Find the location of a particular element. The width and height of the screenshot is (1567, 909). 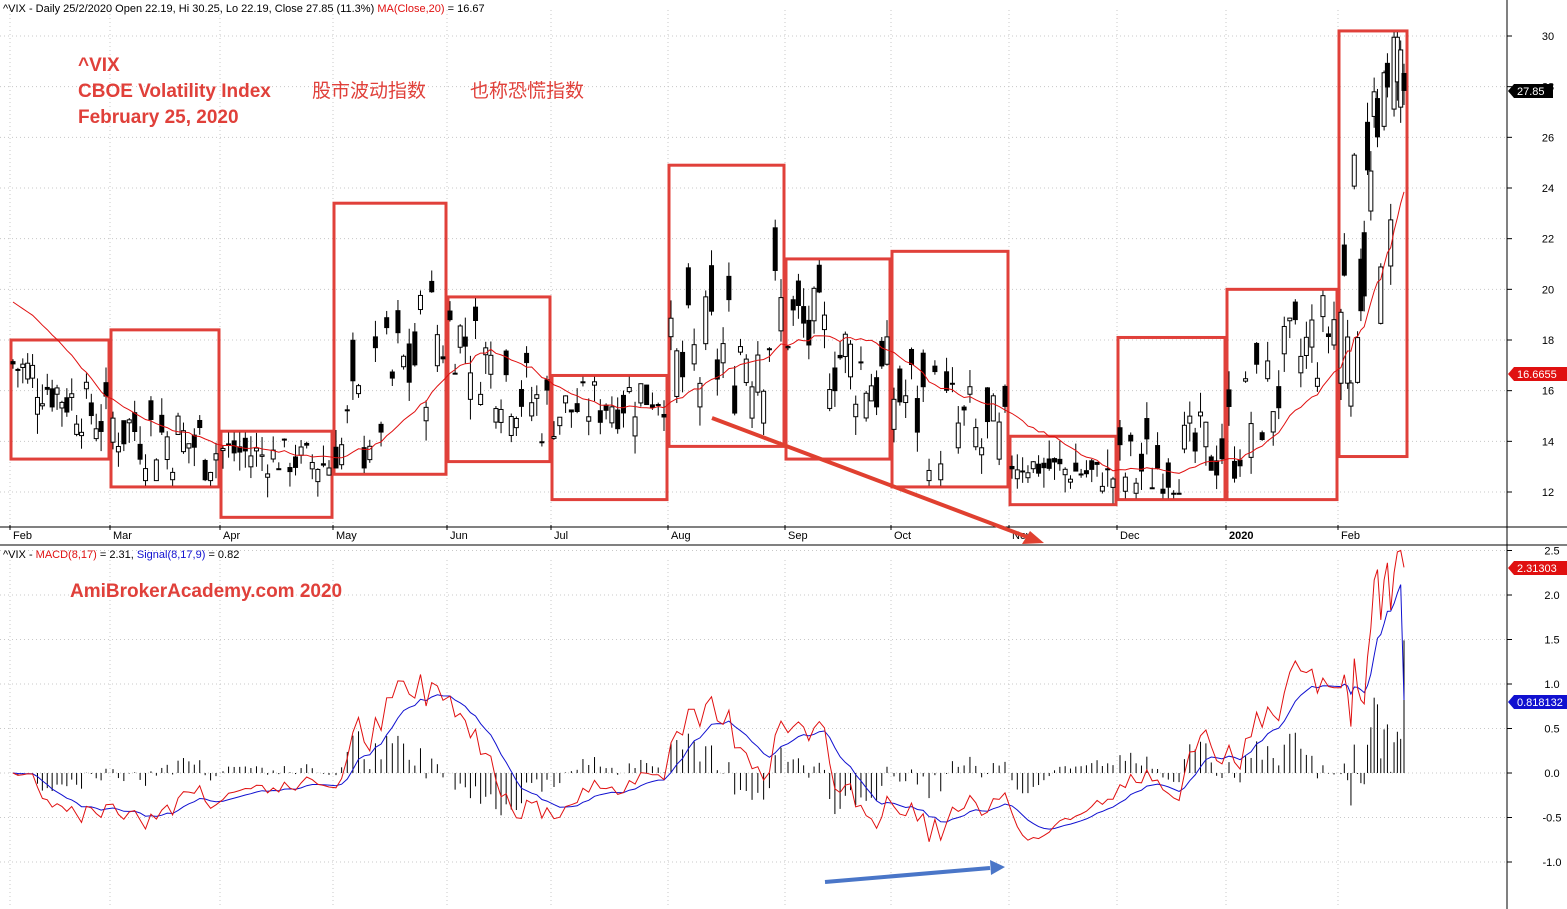

ma-header-label: MA(Close,20) is located at coordinates (410, 9).